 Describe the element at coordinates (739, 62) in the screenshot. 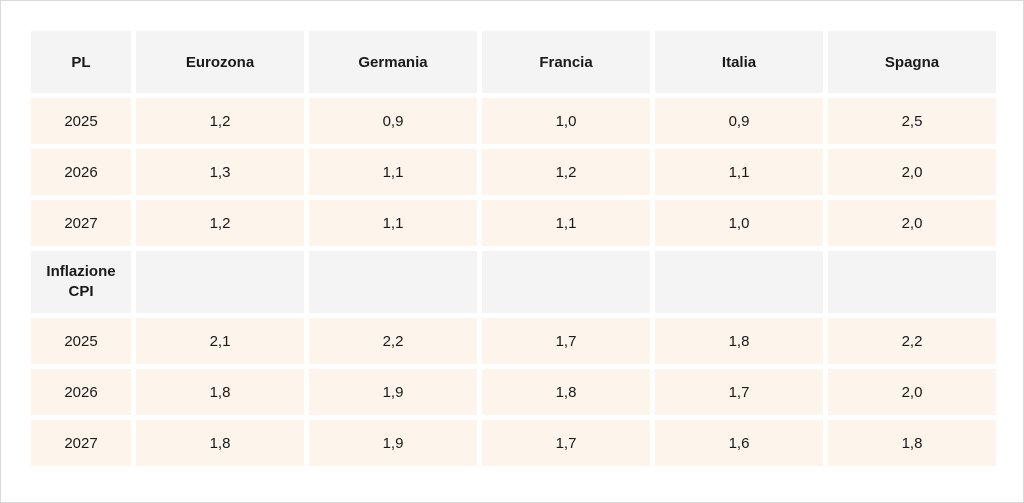

I see `header-cell-italia: Italia` at that location.